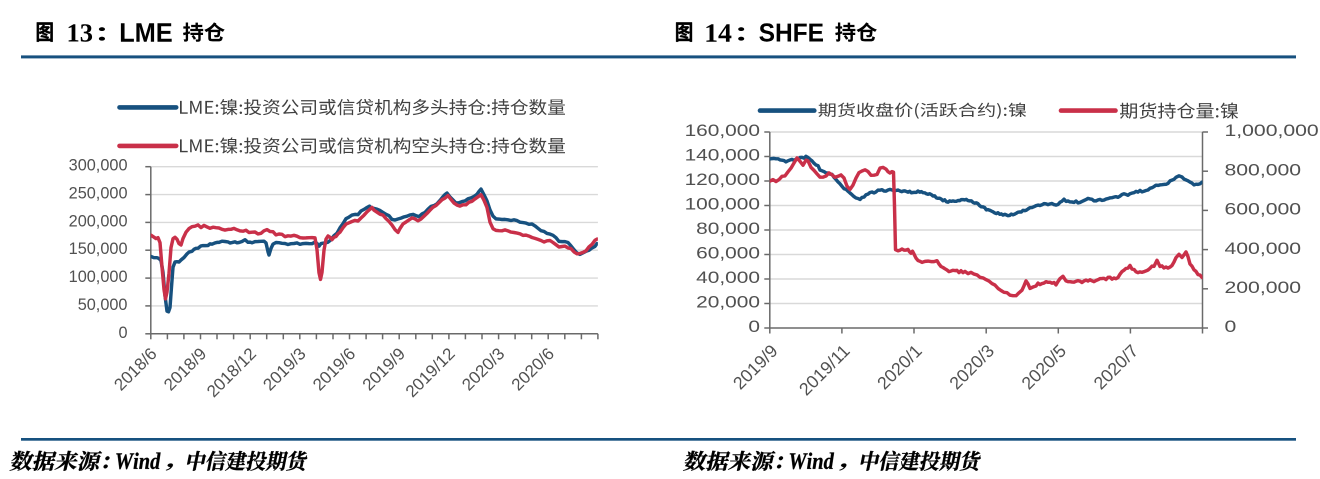  Describe the element at coordinates (1263, 210) in the screenshot. I see `svg-text: 600,000` at that location.